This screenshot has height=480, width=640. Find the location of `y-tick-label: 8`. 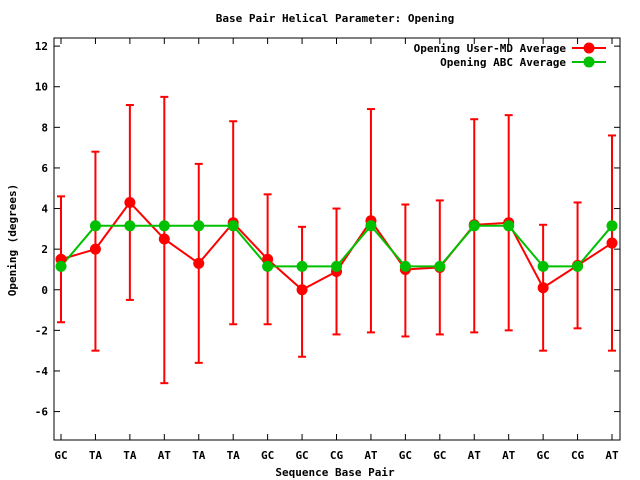

y-tick-label: 8 is located at coordinates (44, 127).